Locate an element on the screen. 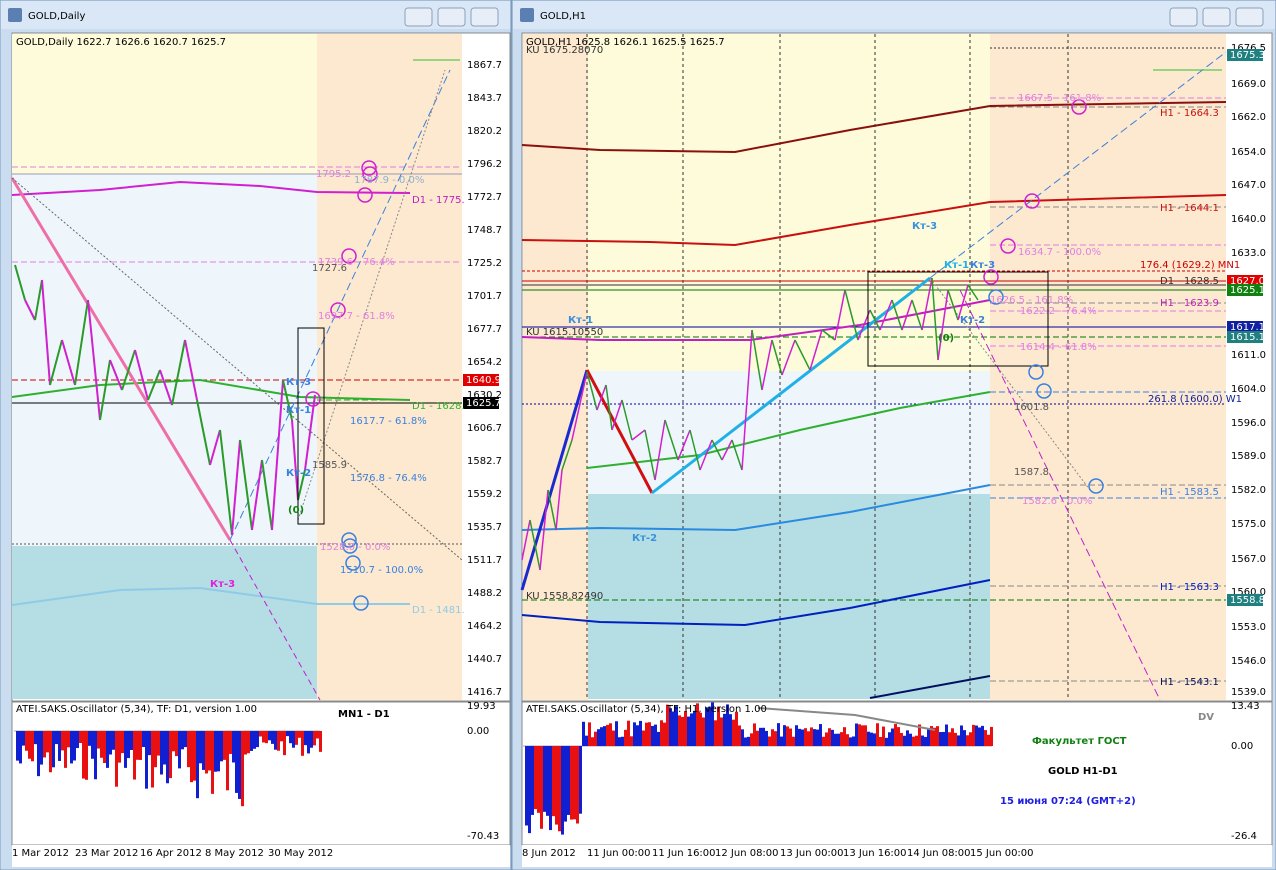 Image resolution: width=1276 pixels, height=870 pixels. annotation: 176.4 (1629.2) MN1 is located at coordinates (1190, 265).